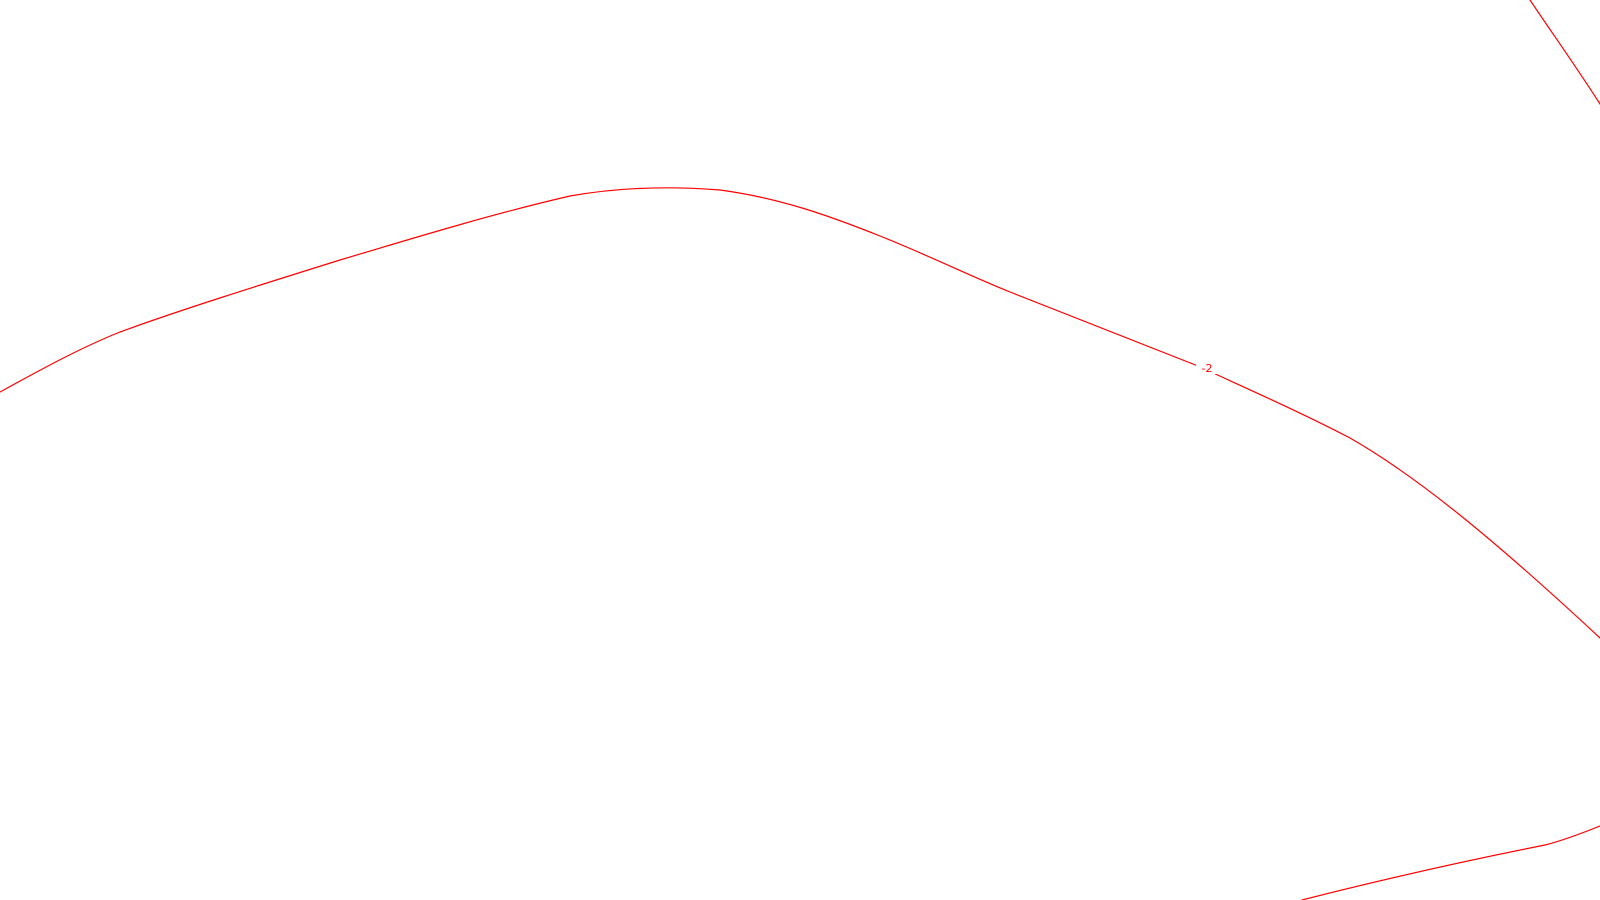  I want to click on contour-label-bg, so click(1207, 367).